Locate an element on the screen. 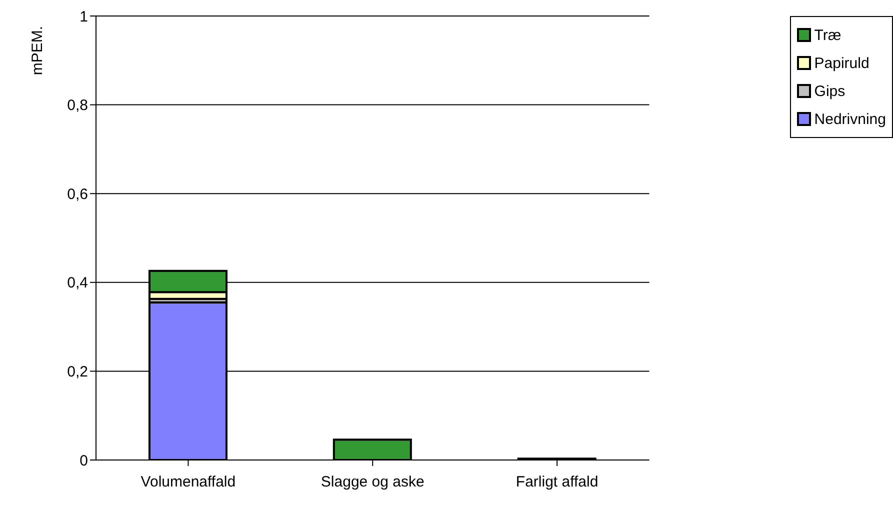 This screenshot has height=506, width=893. y-tick-label: 0 is located at coordinates (84, 461).